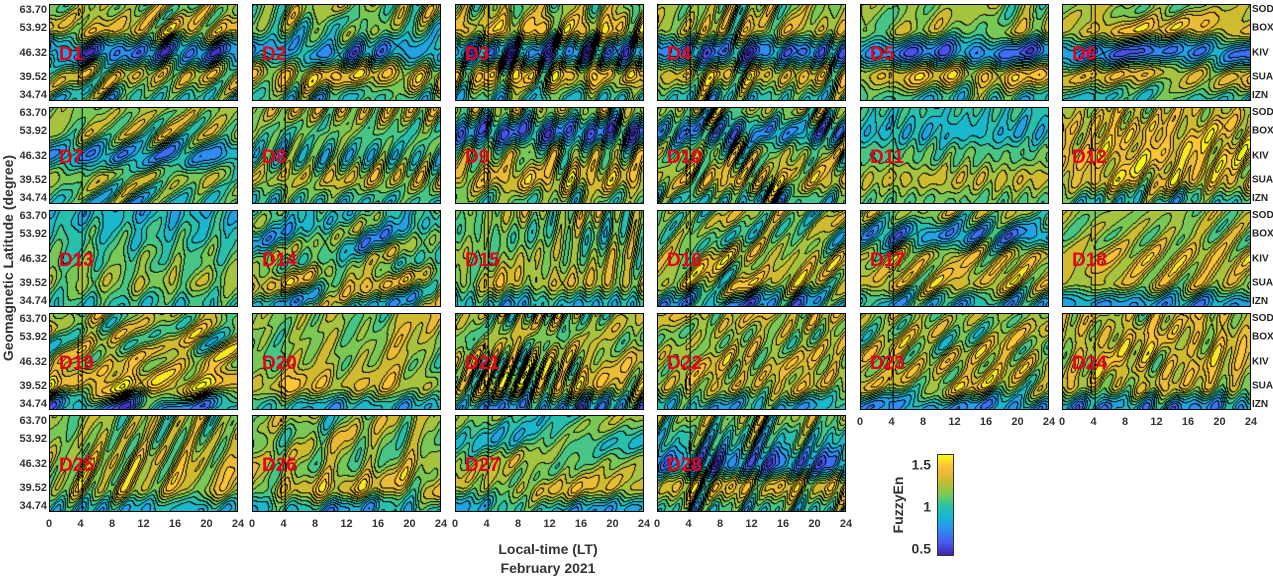 The width and height of the screenshot is (1273, 578). What do you see at coordinates (954, 361) in the screenshot?
I see `contour-panel-d23: D23` at bounding box center [954, 361].